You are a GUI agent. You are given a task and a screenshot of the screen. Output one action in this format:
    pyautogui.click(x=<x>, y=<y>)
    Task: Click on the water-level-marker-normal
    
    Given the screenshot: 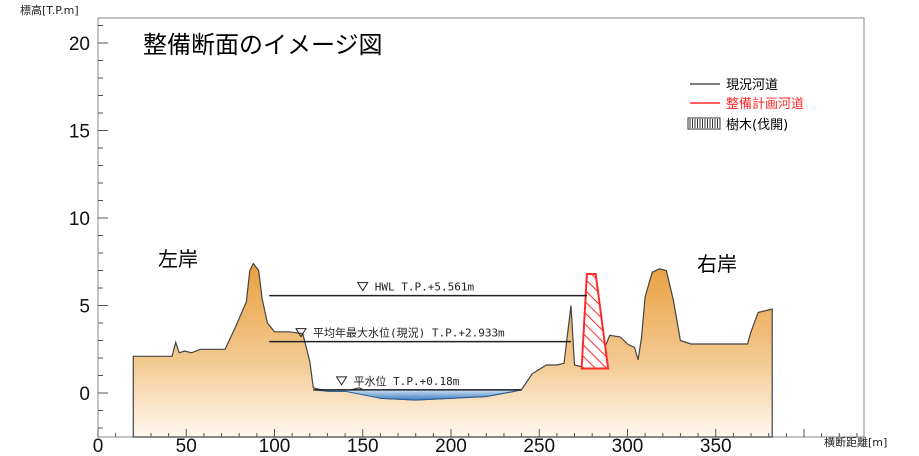 What is the action you would take?
    pyautogui.click(x=341, y=381)
    